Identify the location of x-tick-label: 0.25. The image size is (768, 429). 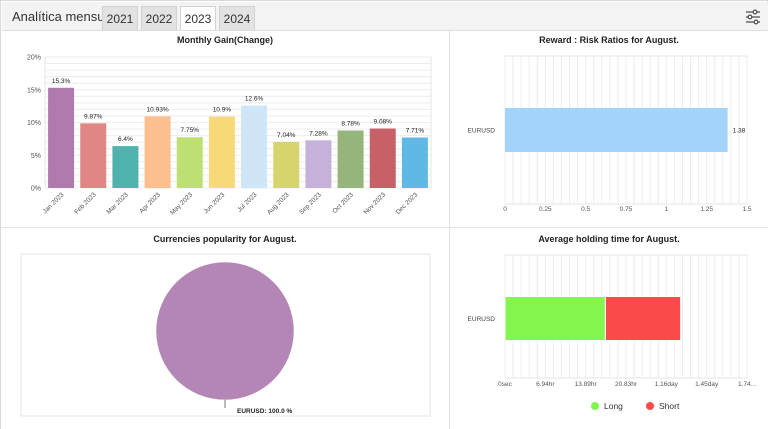
(545, 209).